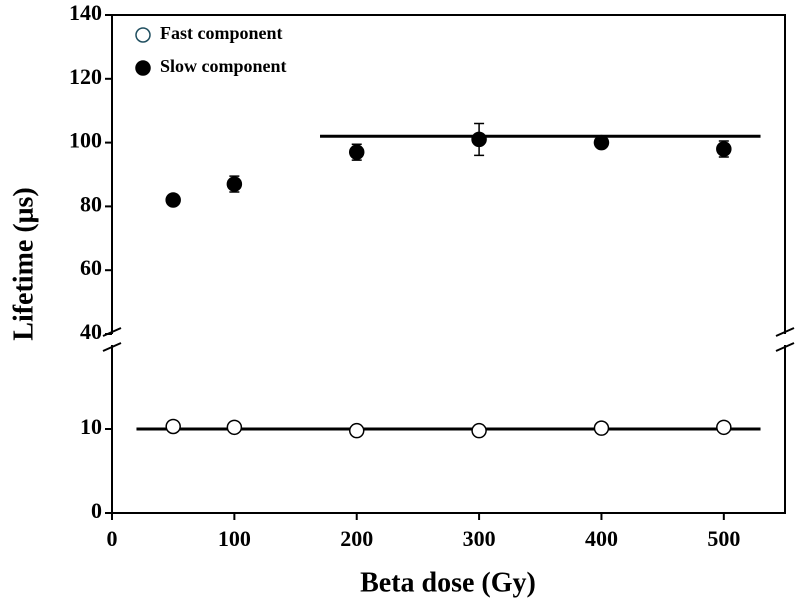  I want to click on x-axis-label: Beta dose (Gy), so click(448, 582).